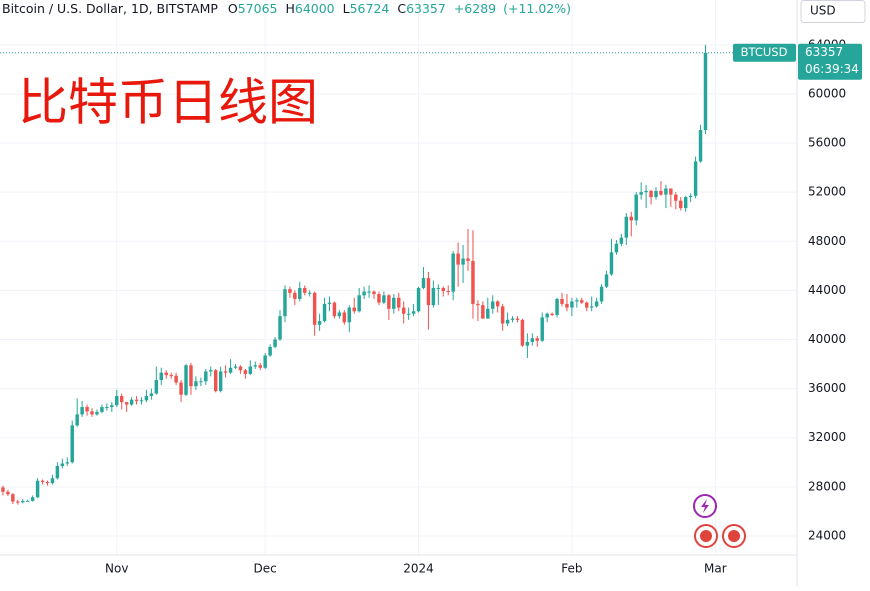 The width and height of the screenshot is (870, 591). Describe the element at coordinates (827, 290) in the screenshot. I see `y-tick-label: 44000` at that location.